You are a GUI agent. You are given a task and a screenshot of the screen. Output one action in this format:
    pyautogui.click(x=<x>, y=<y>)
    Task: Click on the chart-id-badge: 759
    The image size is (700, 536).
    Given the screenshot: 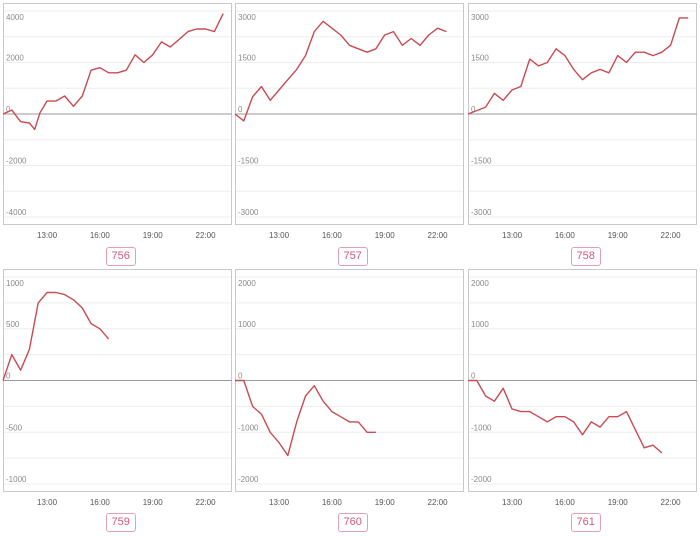 What is the action you would take?
    pyautogui.click(x=120, y=522)
    